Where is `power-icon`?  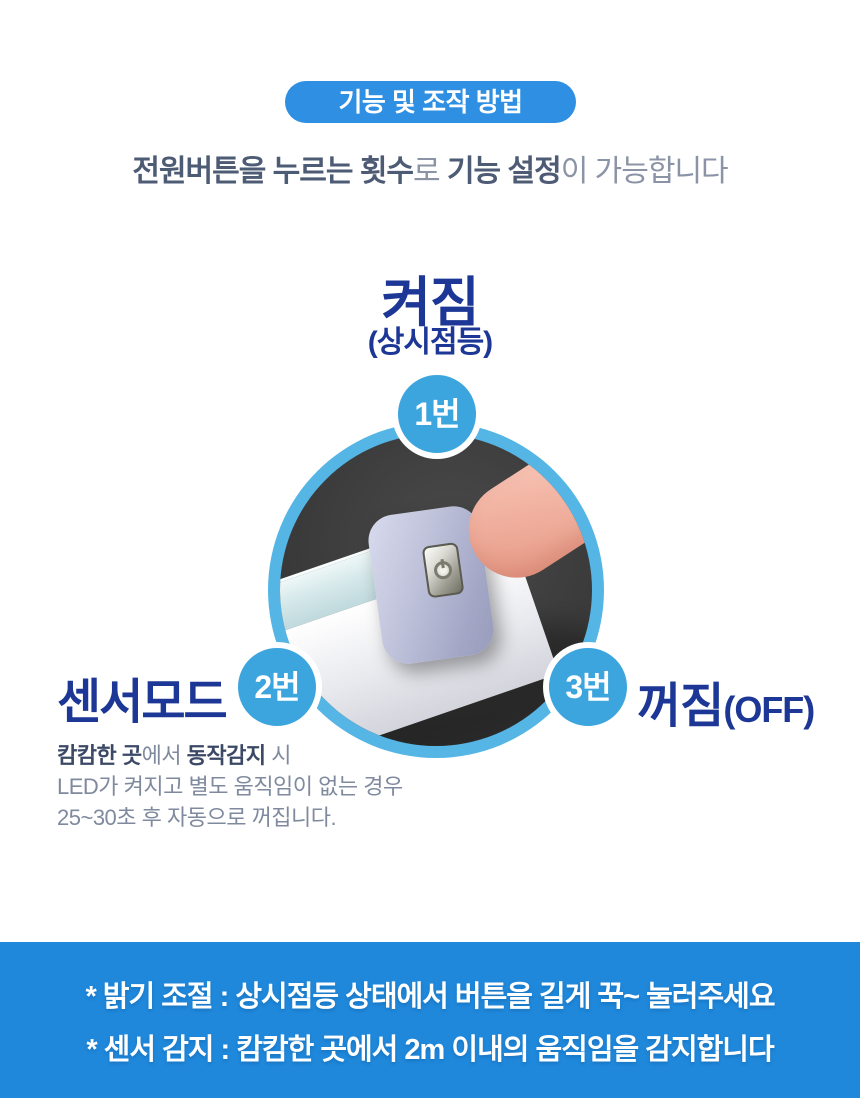 power-icon is located at coordinates (443, 570).